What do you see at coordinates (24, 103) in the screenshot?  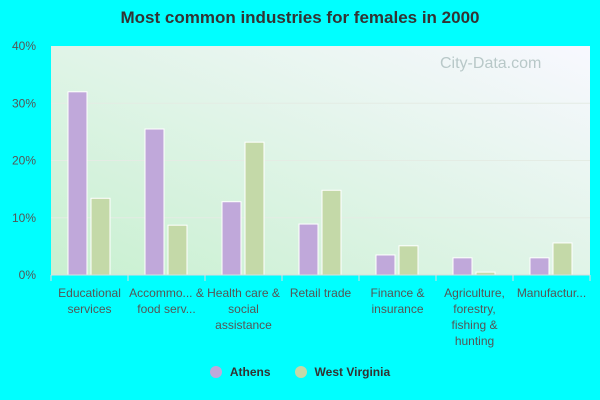 I see `y-tick-label: 30%` at bounding box center [24, 103].